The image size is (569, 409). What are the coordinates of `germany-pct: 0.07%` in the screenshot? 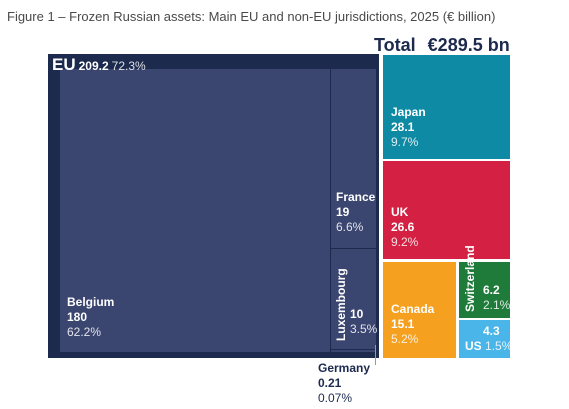 It's located at (335, 398).